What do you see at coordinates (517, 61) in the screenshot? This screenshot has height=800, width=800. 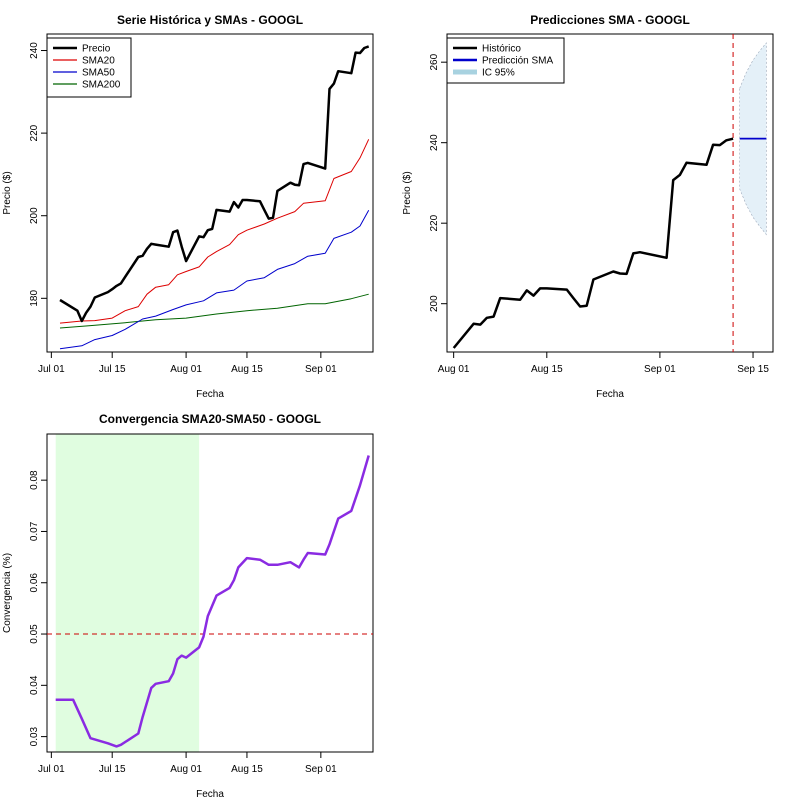 I see `legend-label: Predicción SMA` at bounding box center [517, 61].